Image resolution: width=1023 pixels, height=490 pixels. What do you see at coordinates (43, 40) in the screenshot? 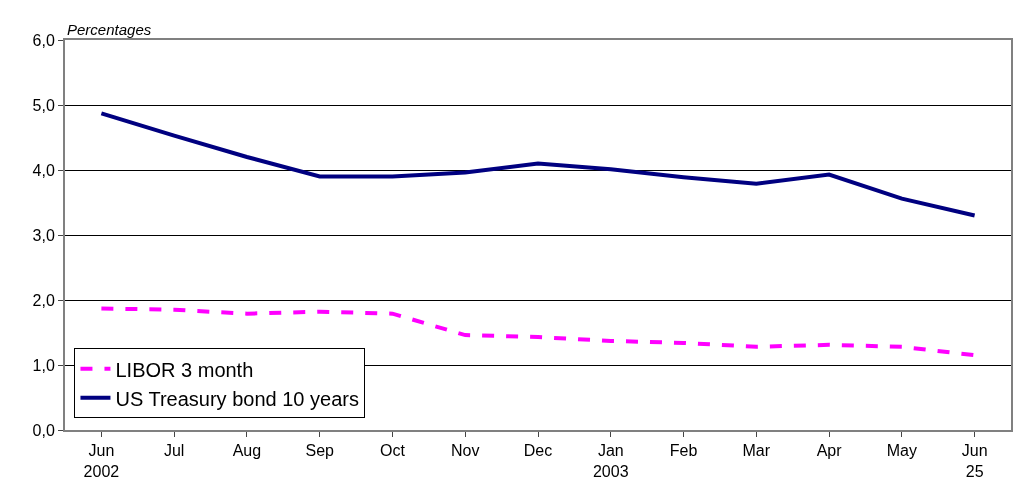
I see `y-tick-label: 6,0` at bounding box center [43, 40].